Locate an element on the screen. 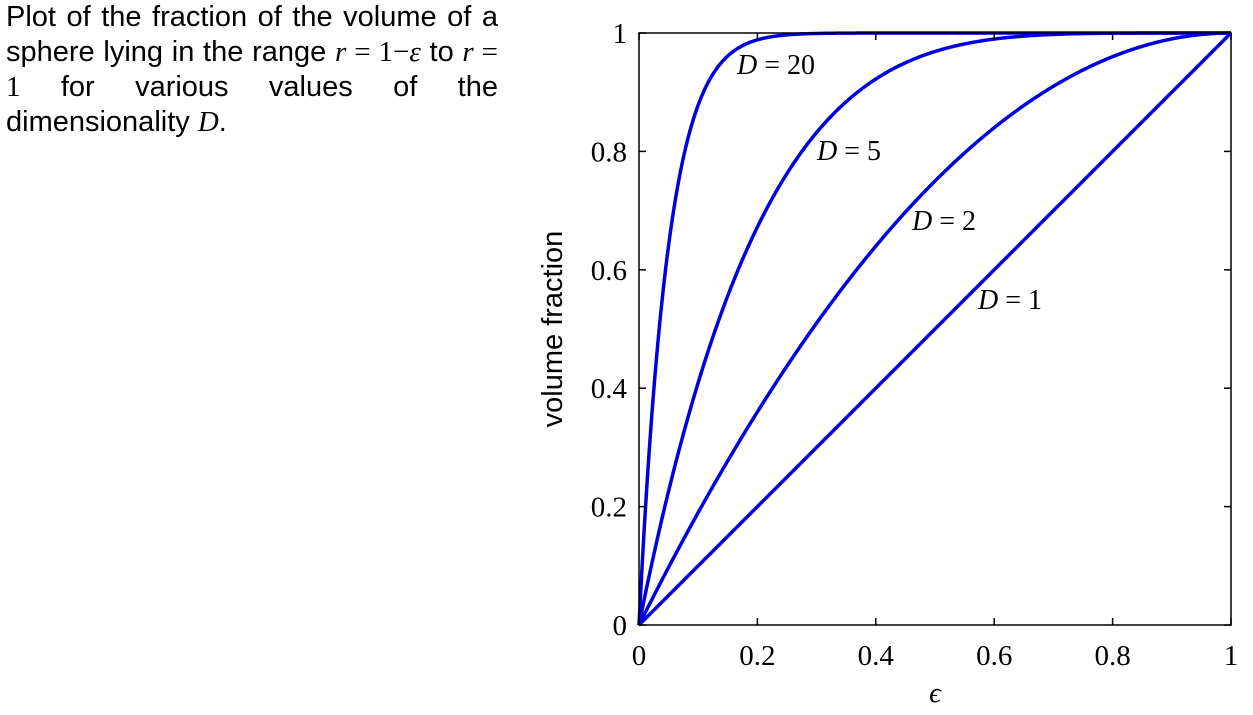 The height and width of the screenshot is (715, 1253). x-tick-label: 0.6 is located at coordinates (994, 656).